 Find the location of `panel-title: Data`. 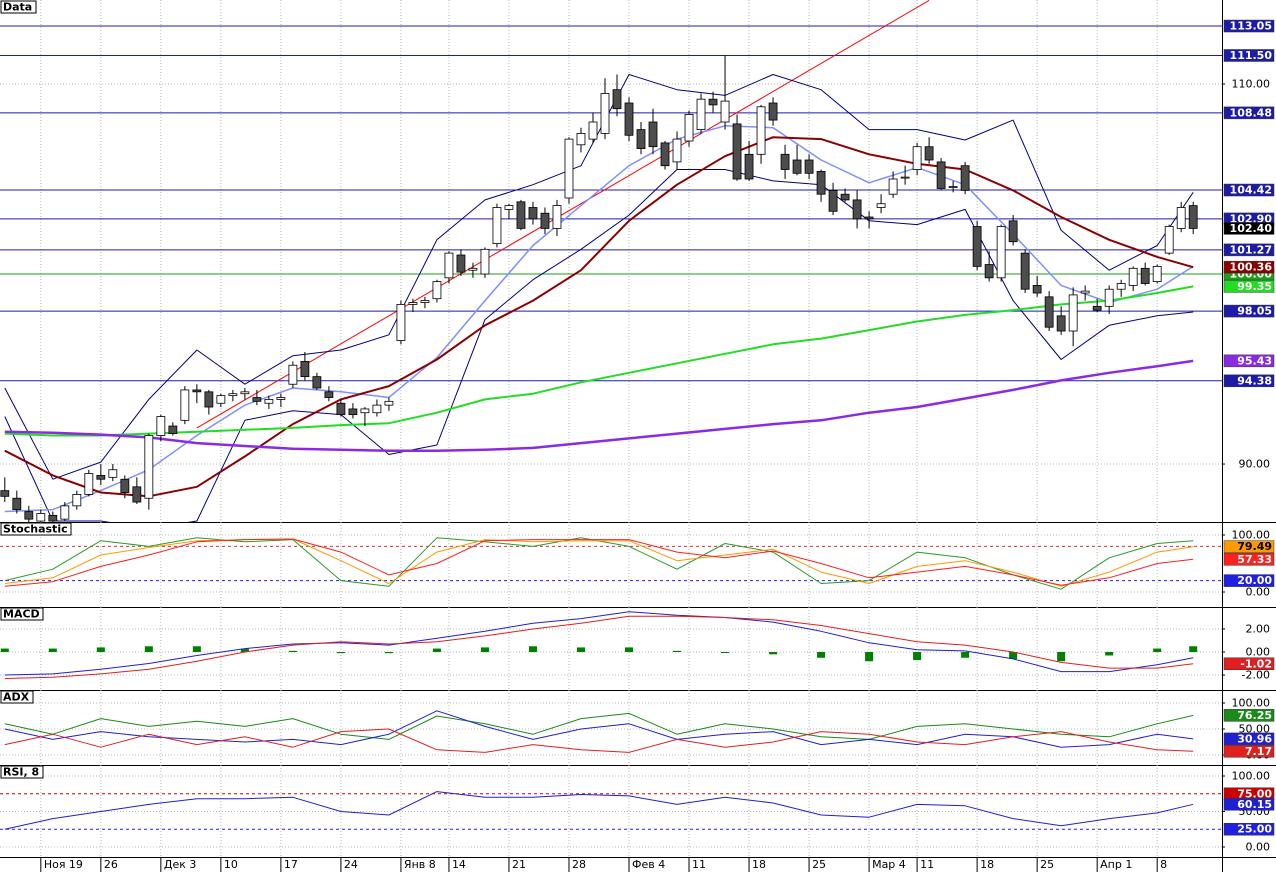

panel-title: Data is located at coordinates (17, 7).